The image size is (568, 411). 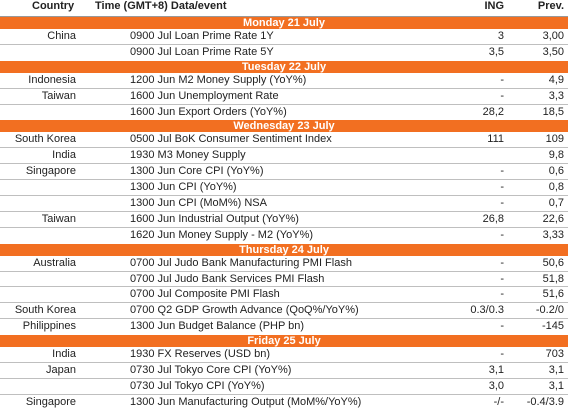 I want to click on day-header: Tuesday 22 July, so click(x=284, y=66).